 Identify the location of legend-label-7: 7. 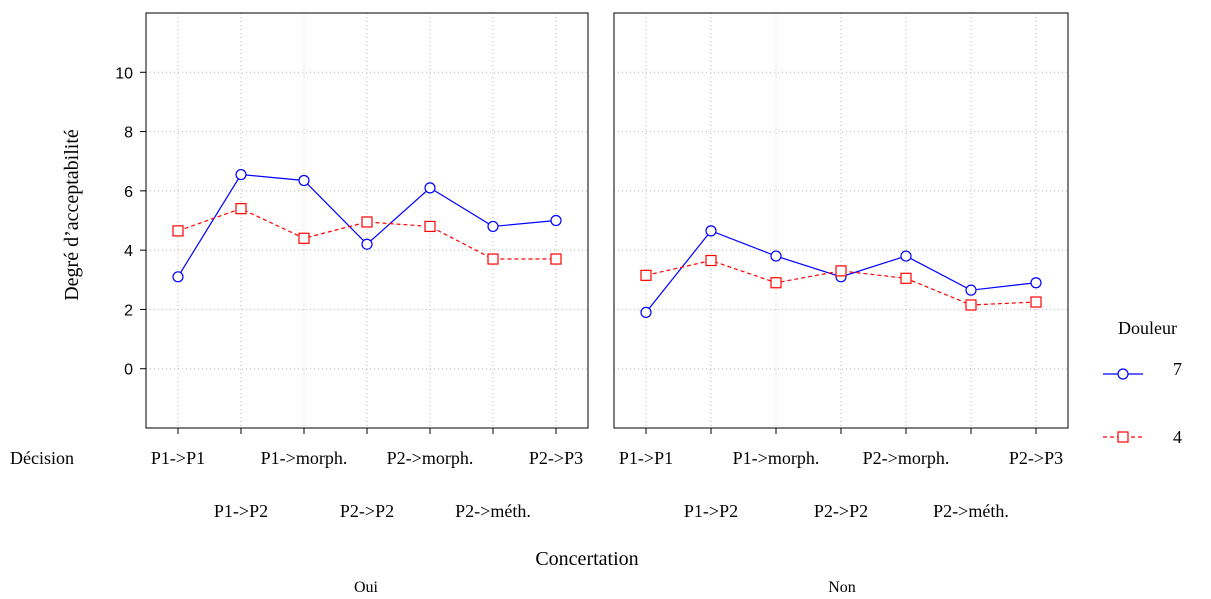
(1177, 369).